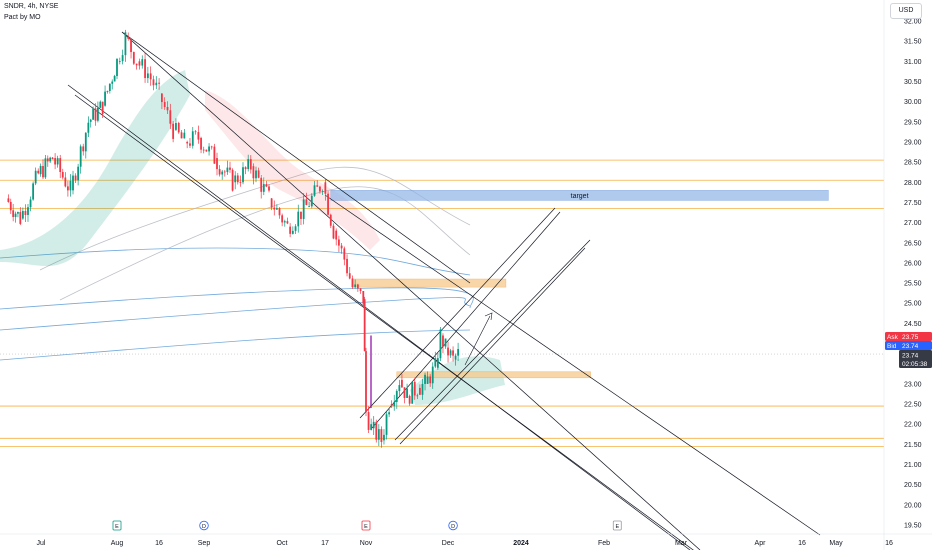 The height and width of the screenshot is (550, 932). What do you see at coordinates (913, 384) in the screenshot?
I see `y-tick-label: 23.00` at bounding box center [913, 384].